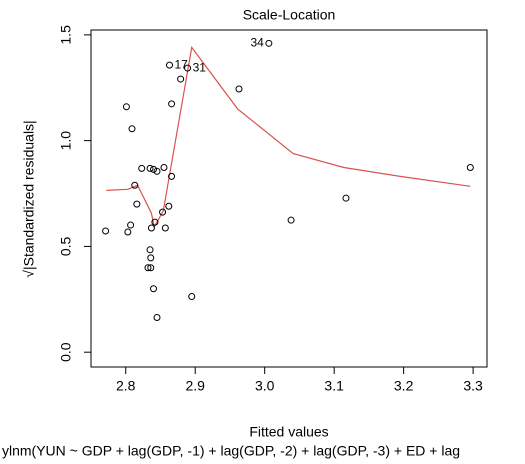  What do you see at coordinates (66, 141) in the screenshot?
I see `y-tick-label: 1.0` at bounding box center [66, 141].